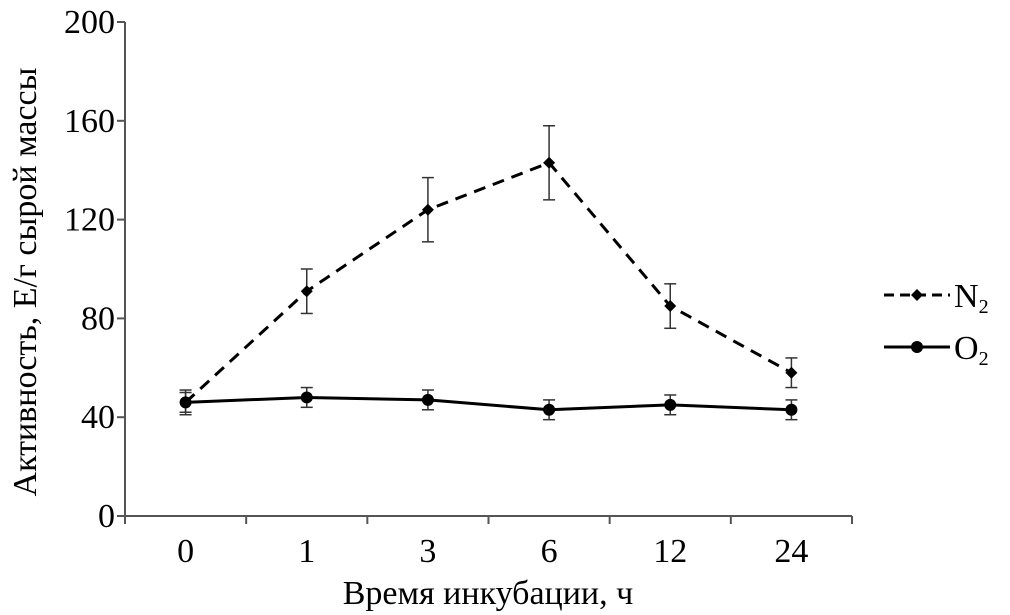 The height and width of the screenshot is (615, 1010). What do you see at coordinates (98, 318) in the screenshot?
I see `y-tick-label: 80` at bounding box center [98, 318].